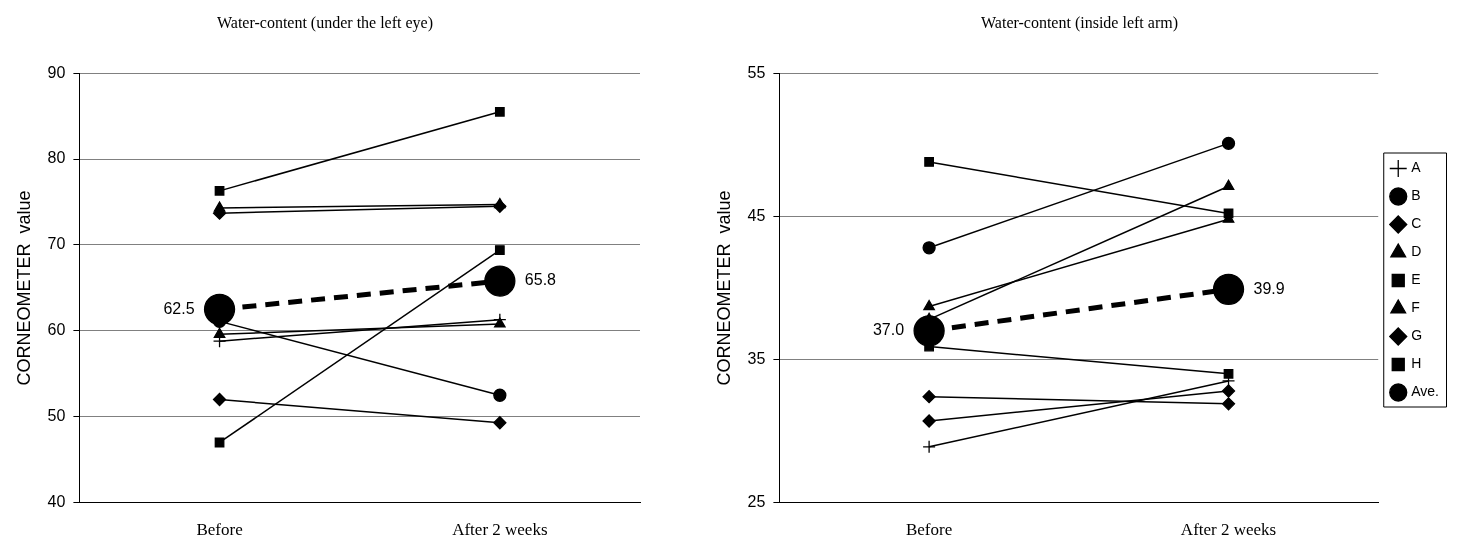 This screenshot has height=559, width=1459. I want to click on legend-label: F, so click(1415, 307).